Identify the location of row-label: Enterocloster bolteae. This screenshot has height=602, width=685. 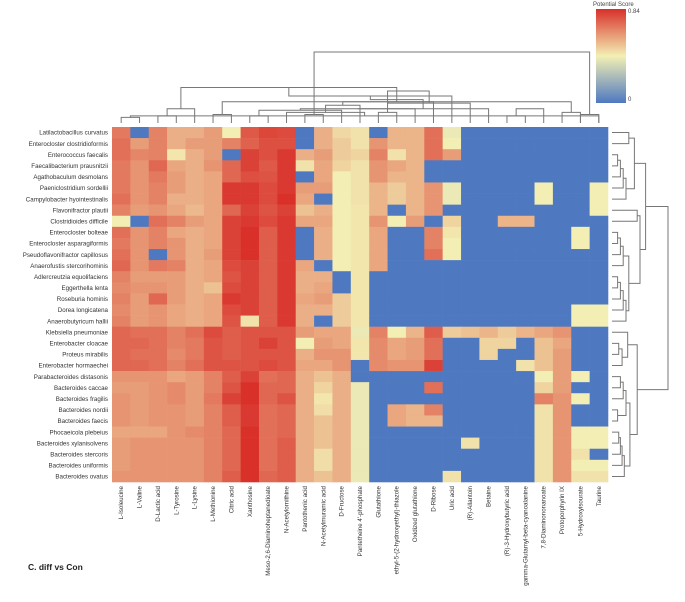
(79, 233).